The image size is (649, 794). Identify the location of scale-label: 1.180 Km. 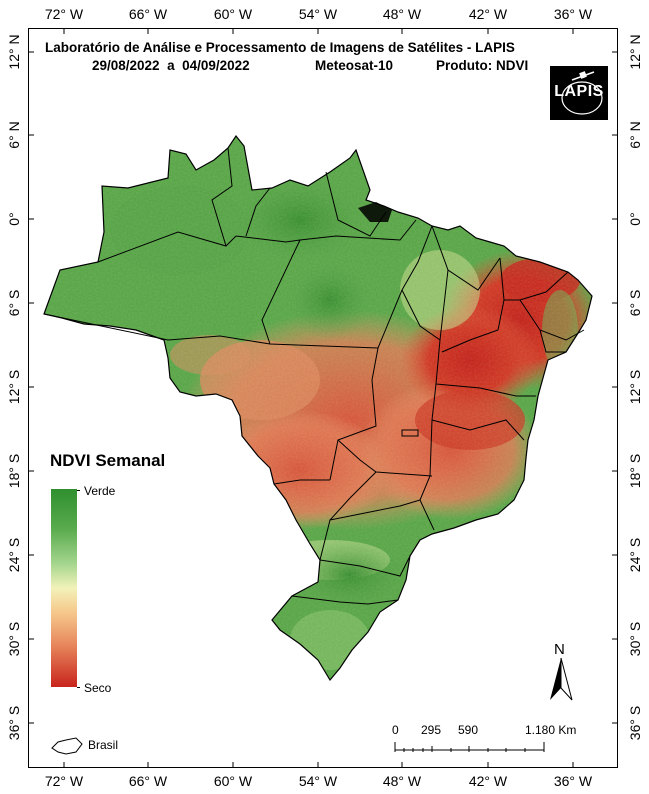
(551, 730).